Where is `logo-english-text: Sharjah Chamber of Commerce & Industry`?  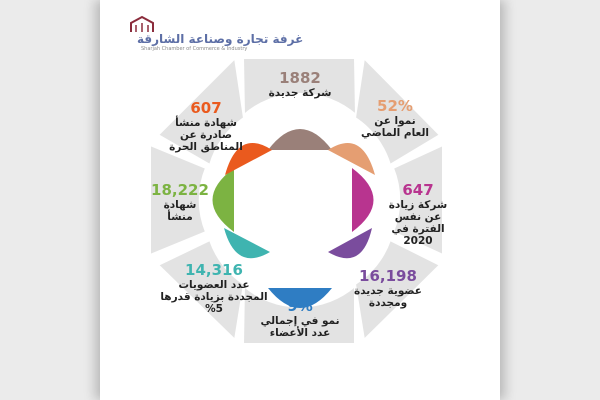
logo-english-text: Sharjah Chamber of Commerce & Industry is located at coordinates (194, 49).